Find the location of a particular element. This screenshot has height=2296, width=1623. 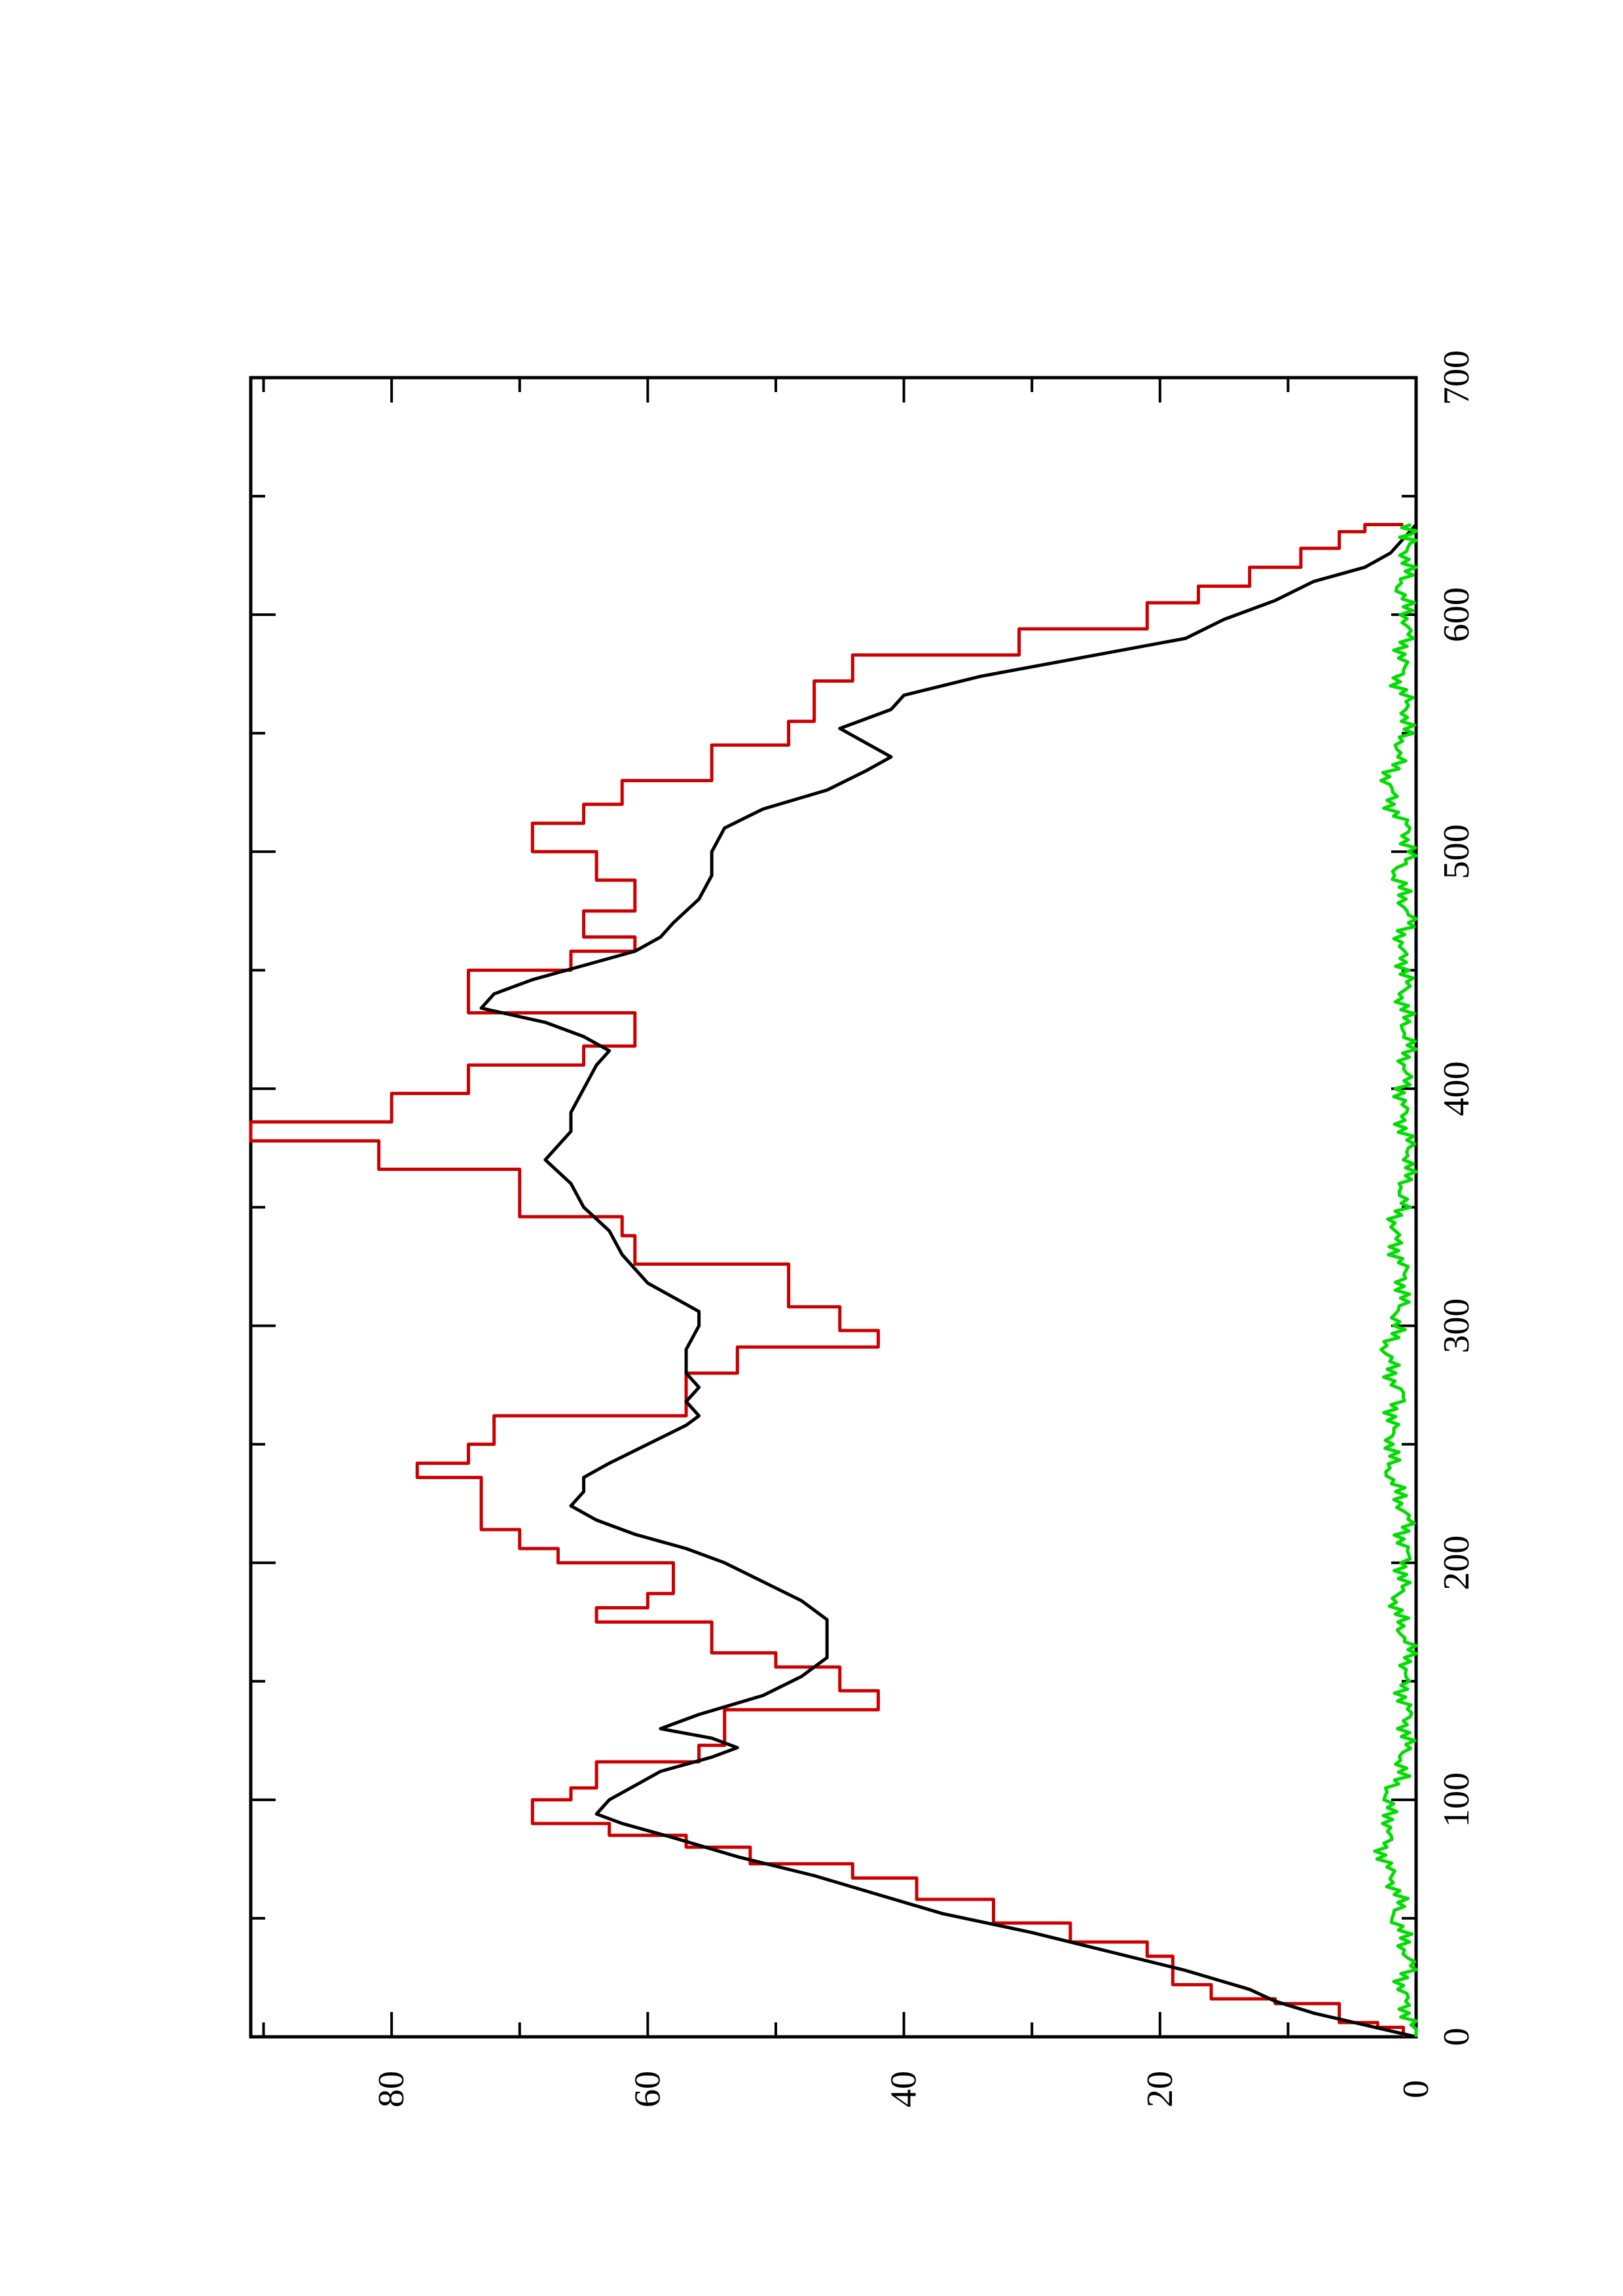

y-tick-label: 20 is located at coordinates (1160, 2089).